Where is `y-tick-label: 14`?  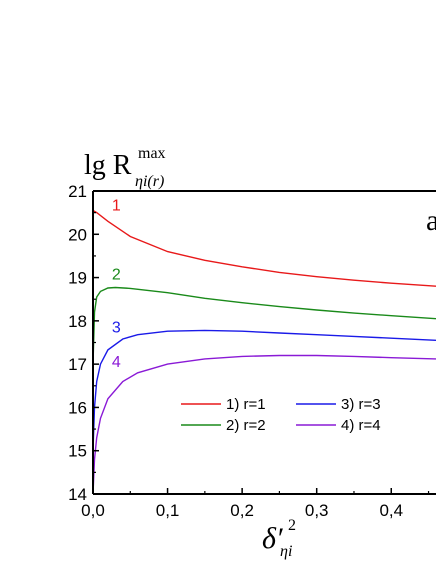 y-tick-label: 14 is located at coordinates (77, 494).